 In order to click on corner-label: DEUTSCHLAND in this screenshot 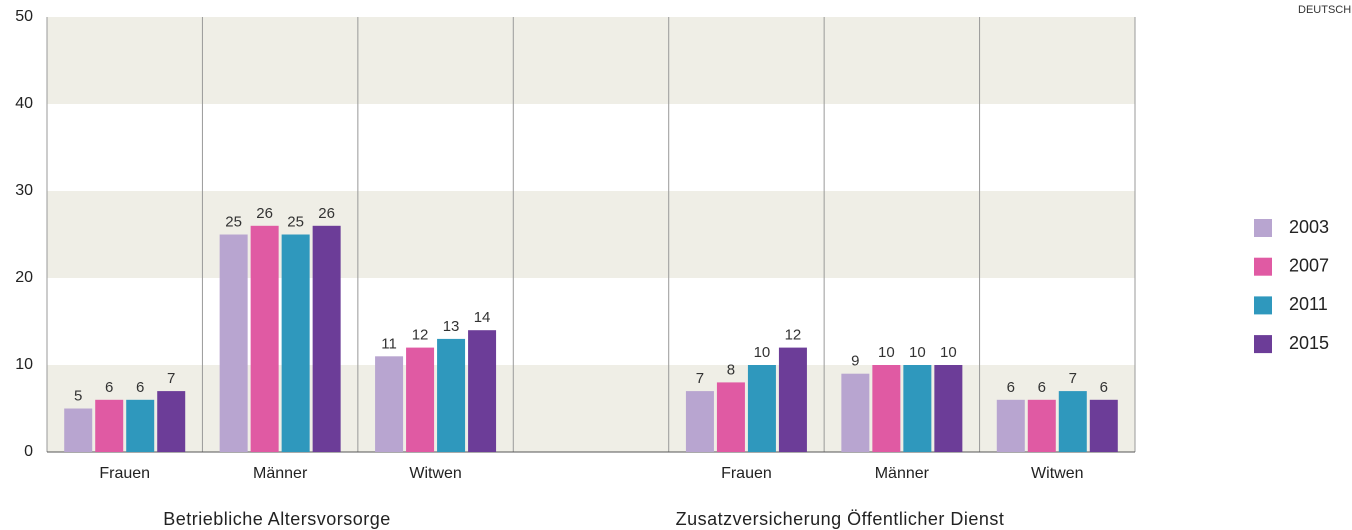, I will do `click(1325, 10)`.